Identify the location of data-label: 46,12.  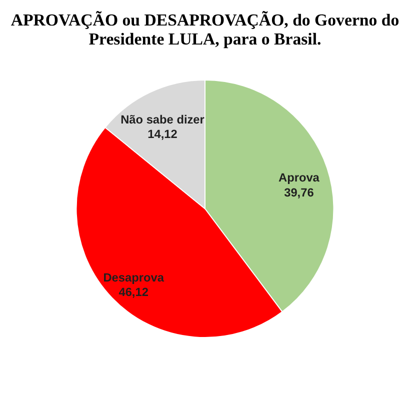
(133, 292).